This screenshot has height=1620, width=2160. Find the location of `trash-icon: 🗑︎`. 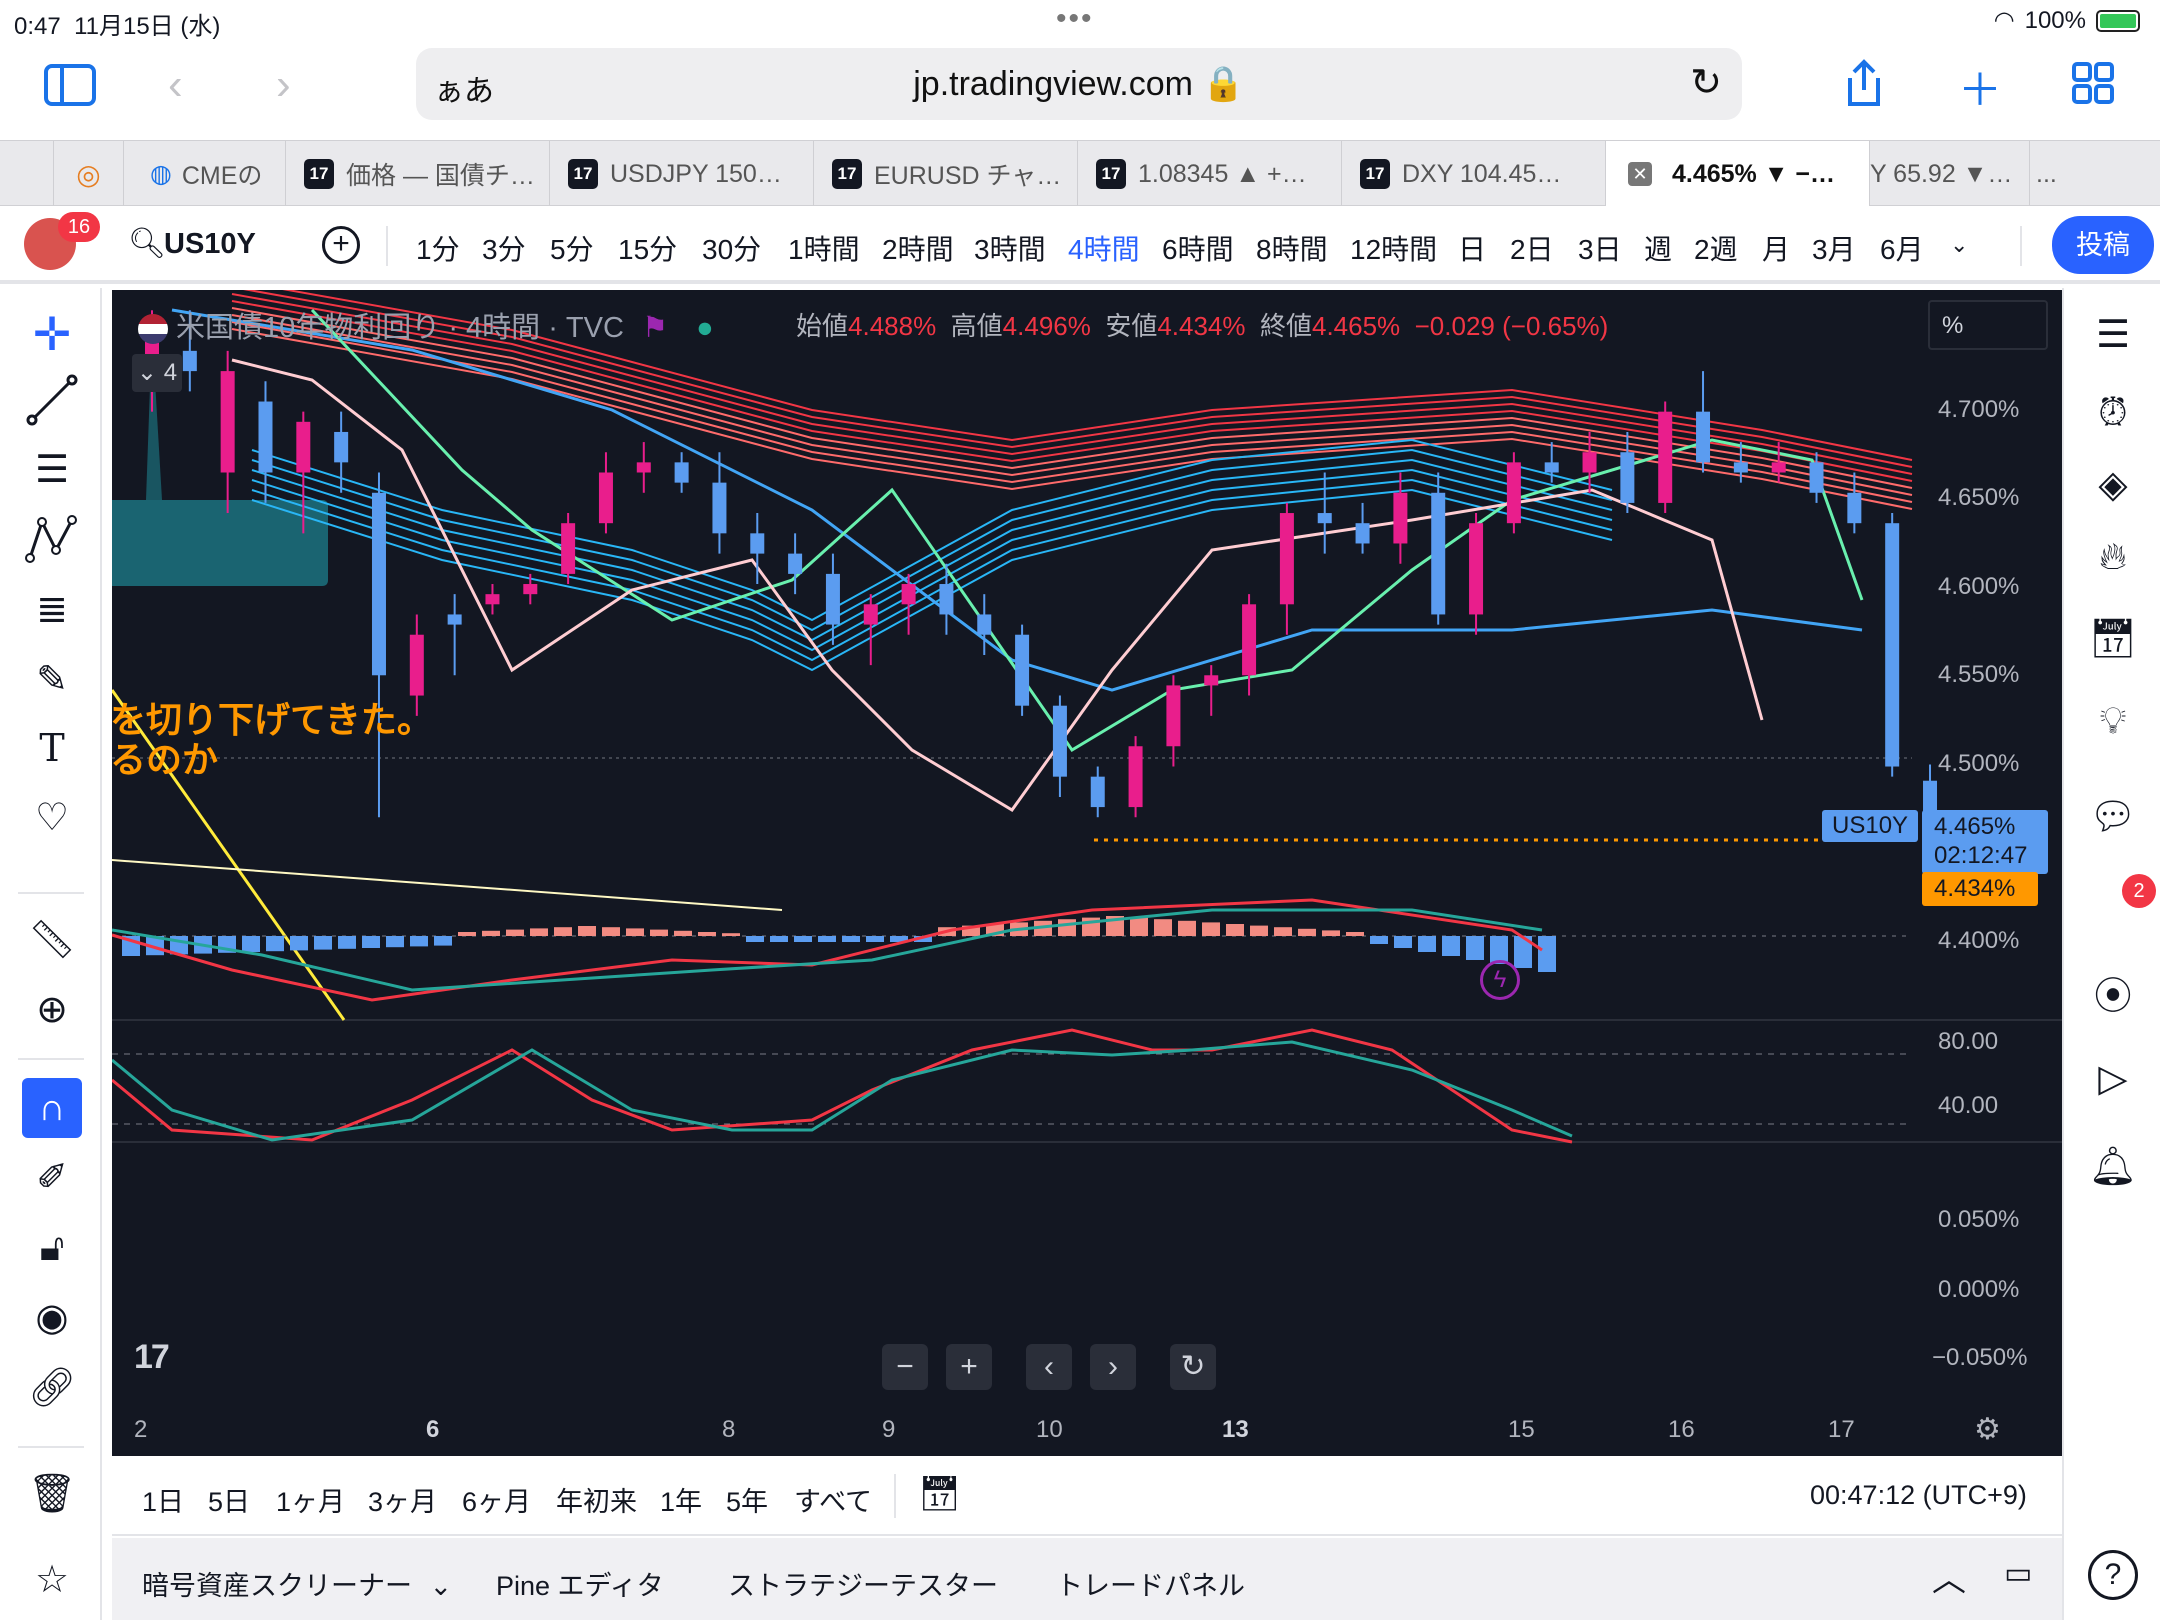

trash-icon: 🗑︎ is located at coordinates (52, 1494).